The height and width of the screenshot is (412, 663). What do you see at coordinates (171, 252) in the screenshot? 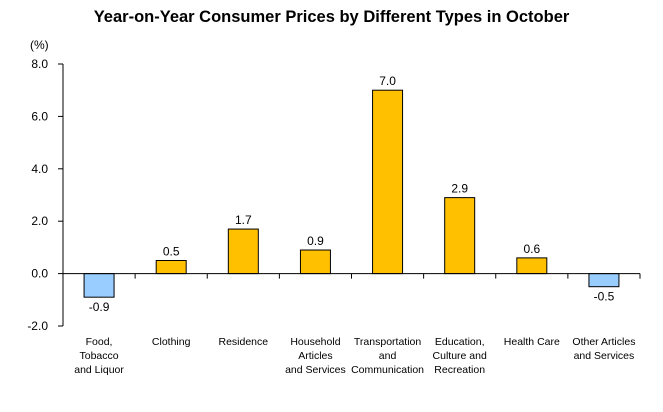
I see `data-label: 0.5` at bounding box center [171, 252].